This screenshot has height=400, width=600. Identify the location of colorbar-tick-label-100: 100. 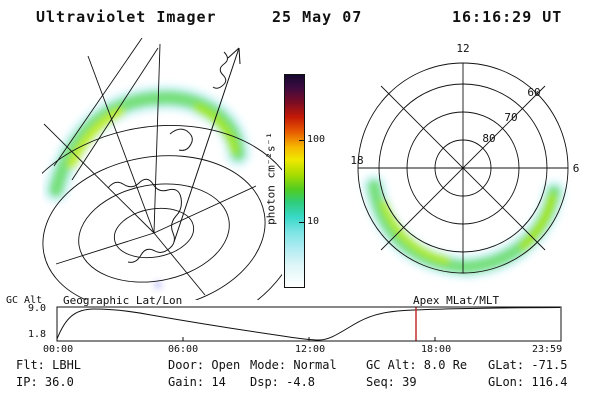
(316, 139).